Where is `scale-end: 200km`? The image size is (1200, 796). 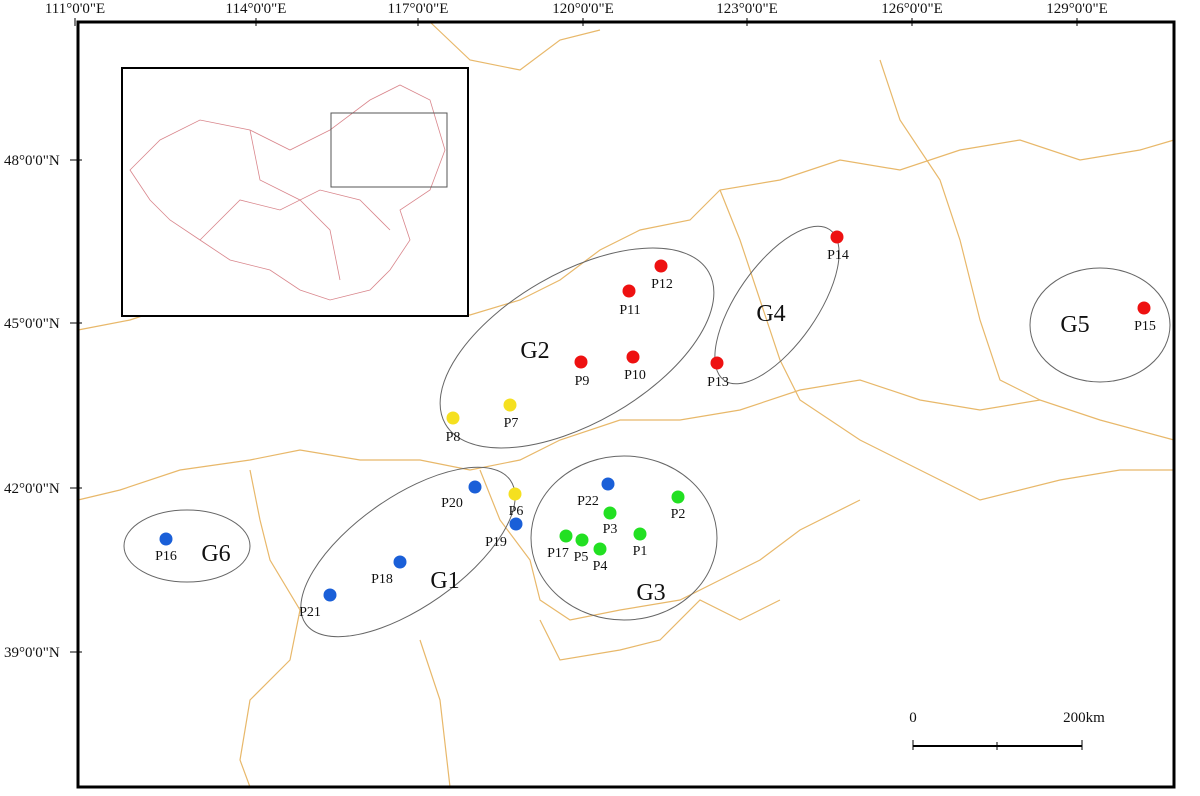 scale-end: 200km is located at coordinates (1084, 718).